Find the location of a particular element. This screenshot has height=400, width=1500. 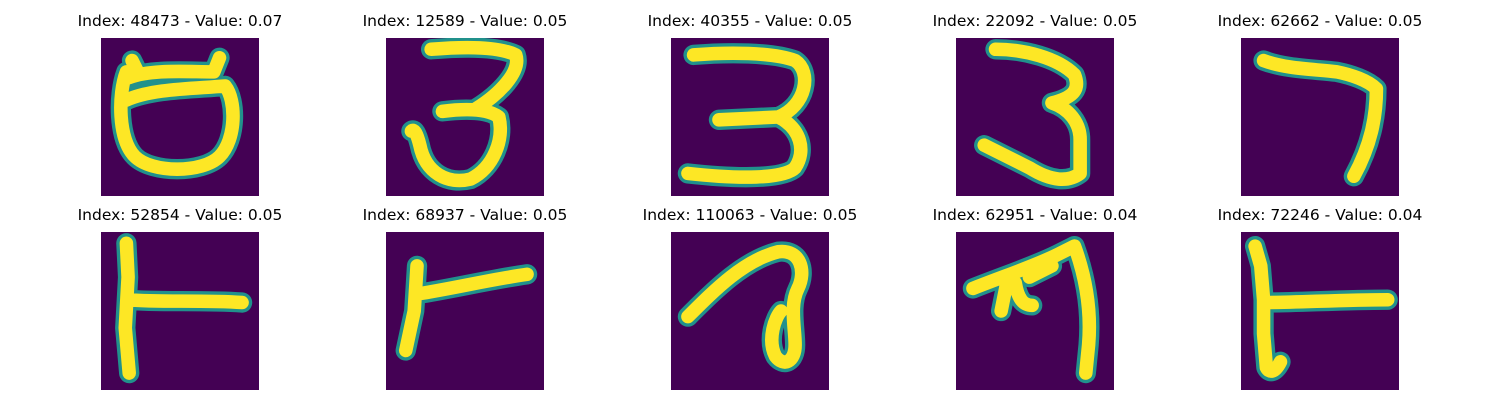

panel-2: Index: 12589 - Value: 0.05 is located at coordinates (465, 100).